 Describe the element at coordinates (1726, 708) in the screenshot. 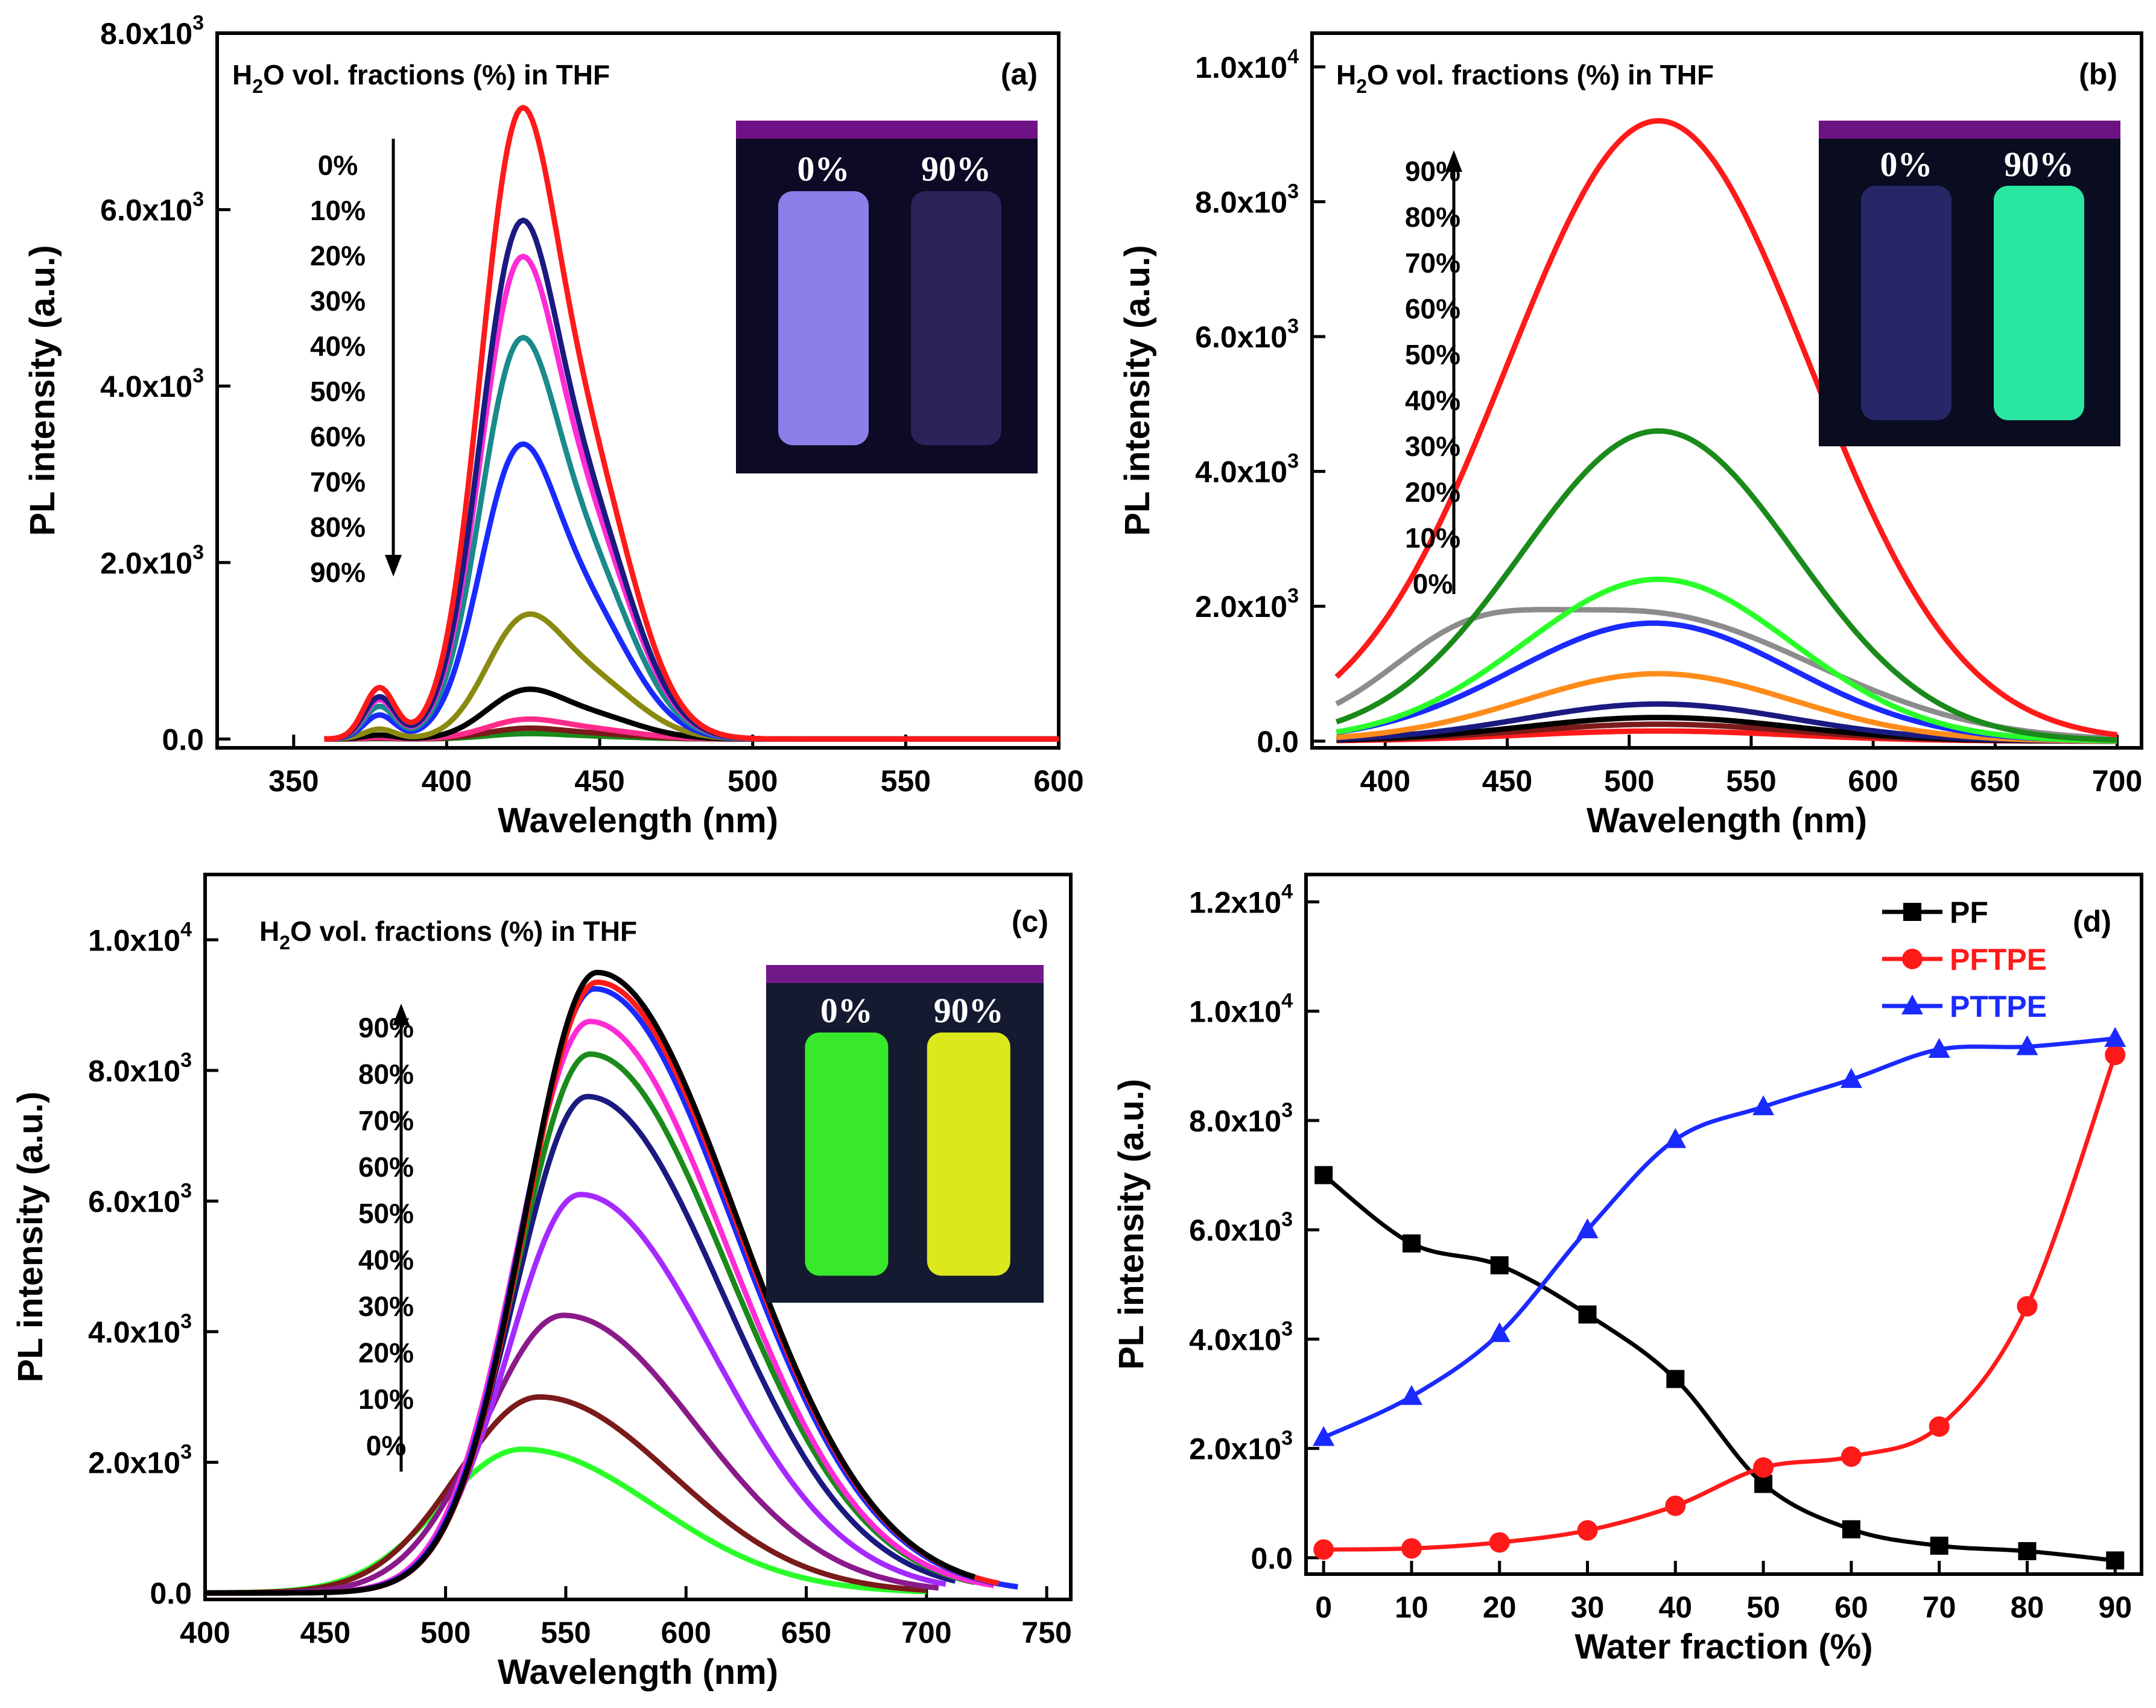

I see `series-40pct-line` at that location.